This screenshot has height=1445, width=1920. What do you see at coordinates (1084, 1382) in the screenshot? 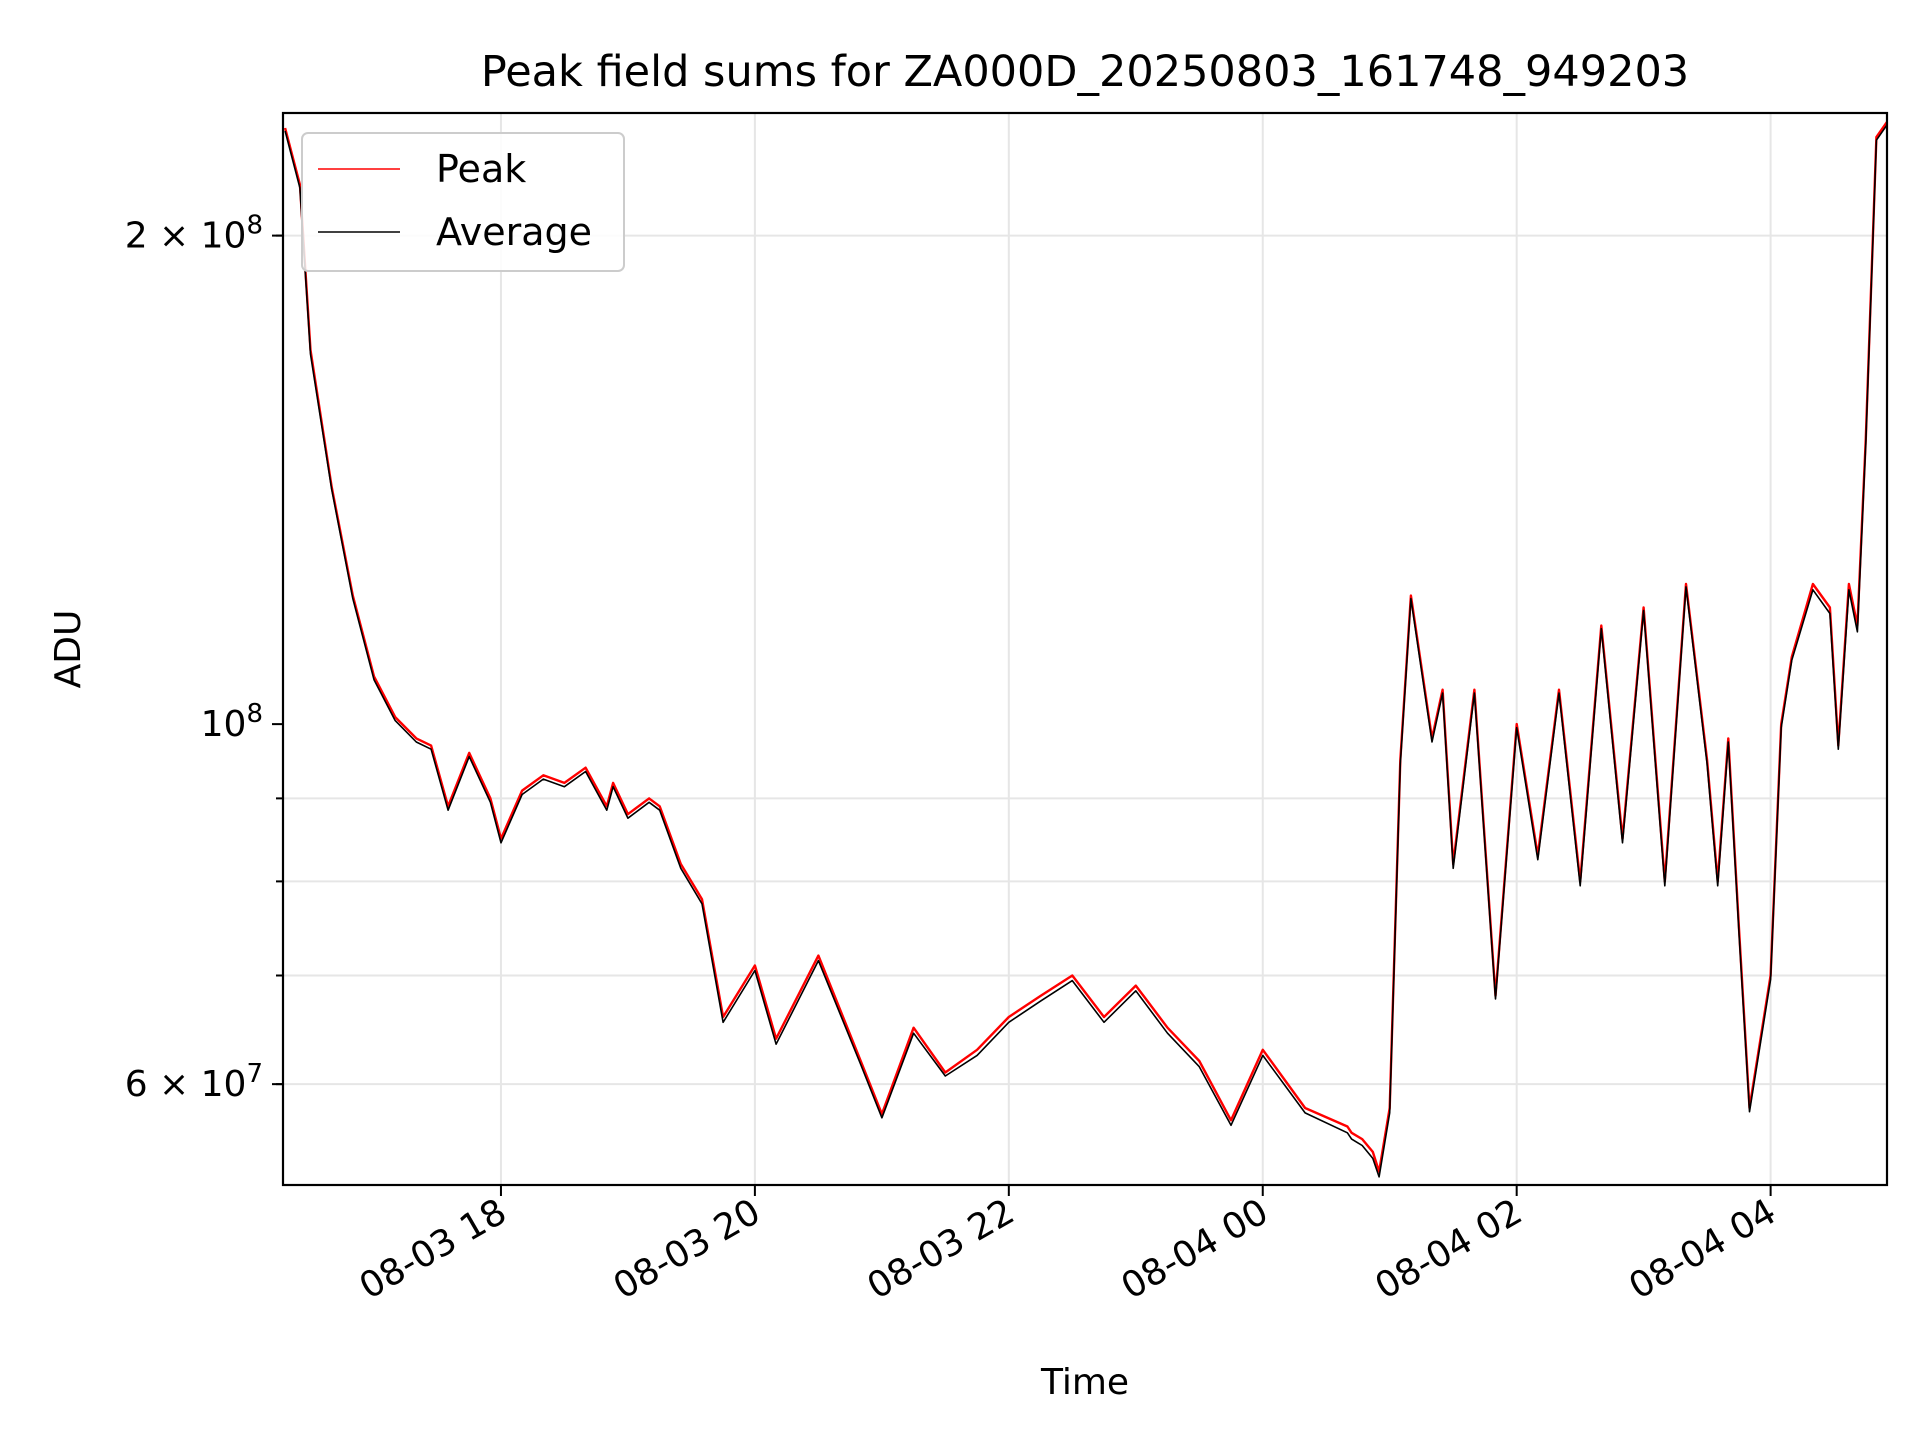
I see `x-axis-label: Time` at bounding box center [1084, 1382].